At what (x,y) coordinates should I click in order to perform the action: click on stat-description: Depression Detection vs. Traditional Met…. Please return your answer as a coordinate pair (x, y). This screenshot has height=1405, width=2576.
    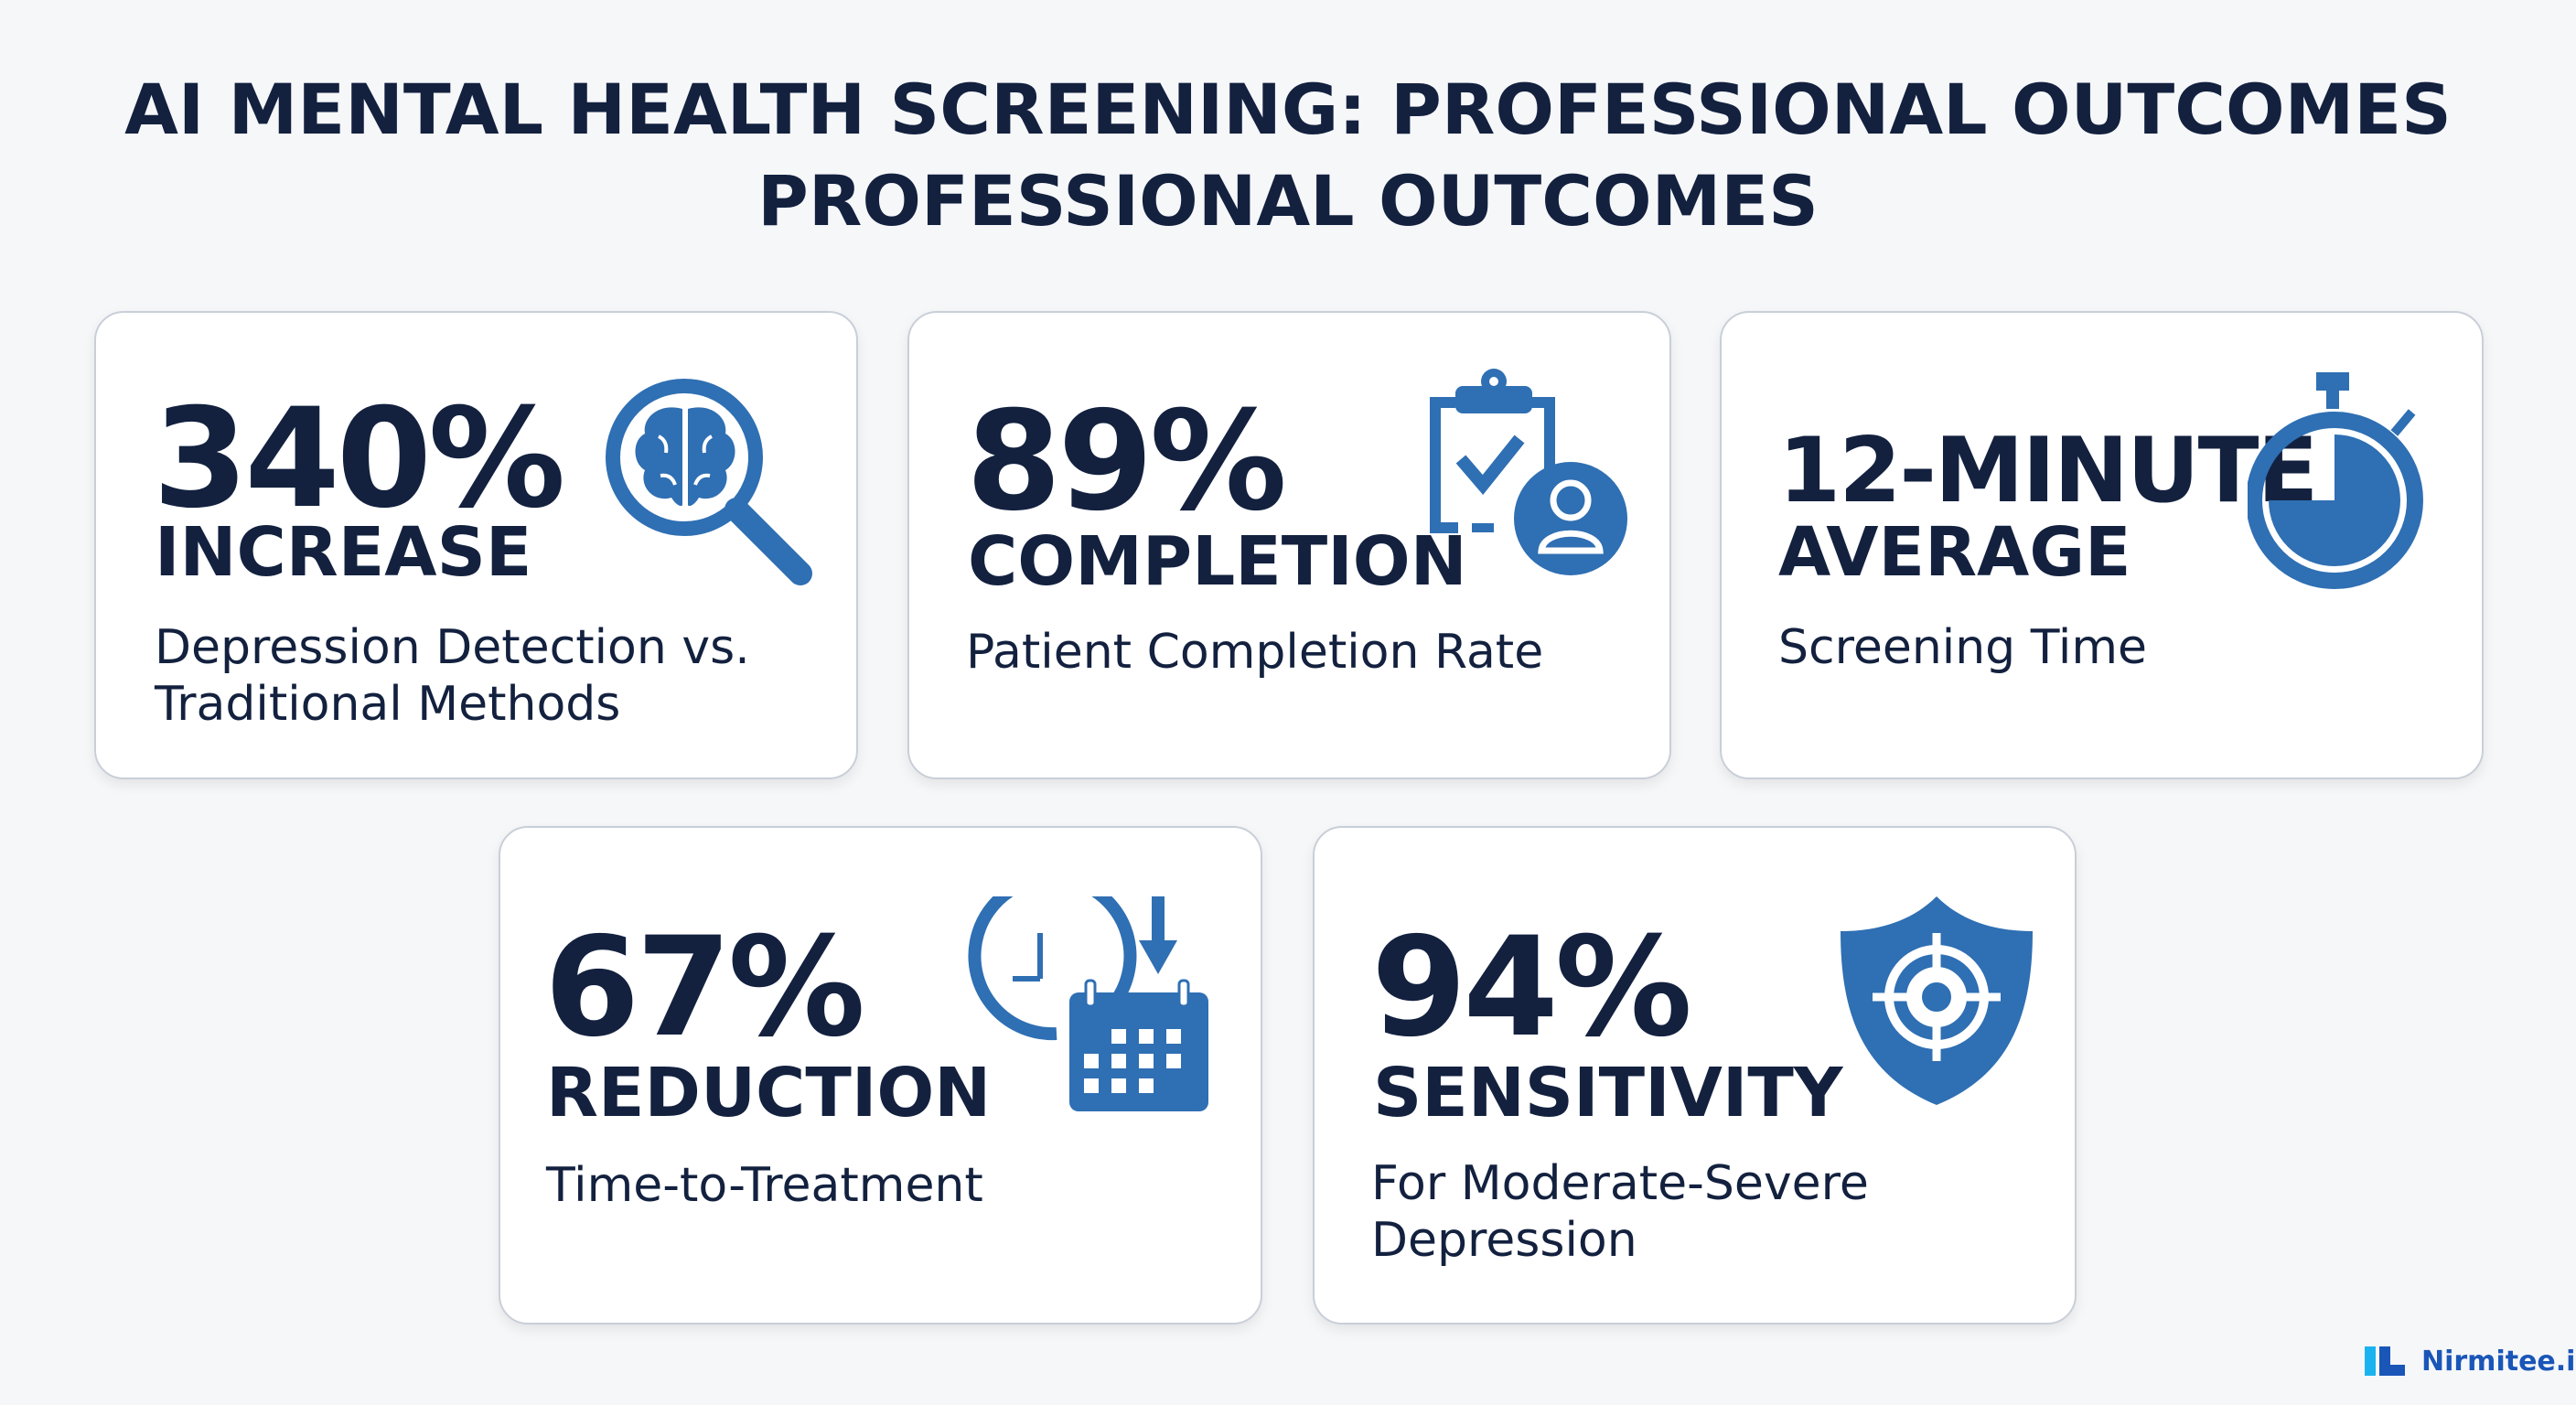
    Looking at the image, I should click on (453, 676).